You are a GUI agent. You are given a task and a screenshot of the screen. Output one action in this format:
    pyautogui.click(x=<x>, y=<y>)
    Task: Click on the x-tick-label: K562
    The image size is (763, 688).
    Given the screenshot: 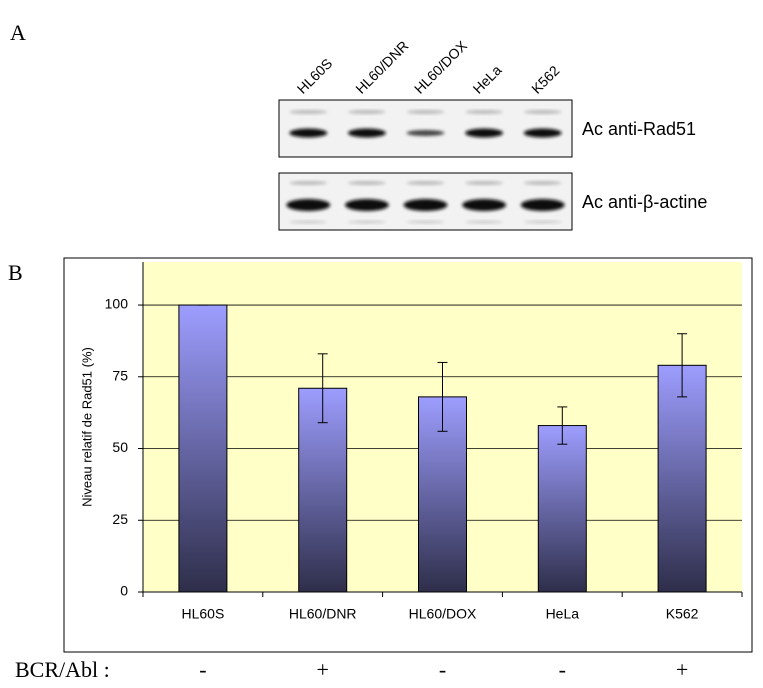 What is the action you would take?
    pyautogui.click(x=682, y=614)
    